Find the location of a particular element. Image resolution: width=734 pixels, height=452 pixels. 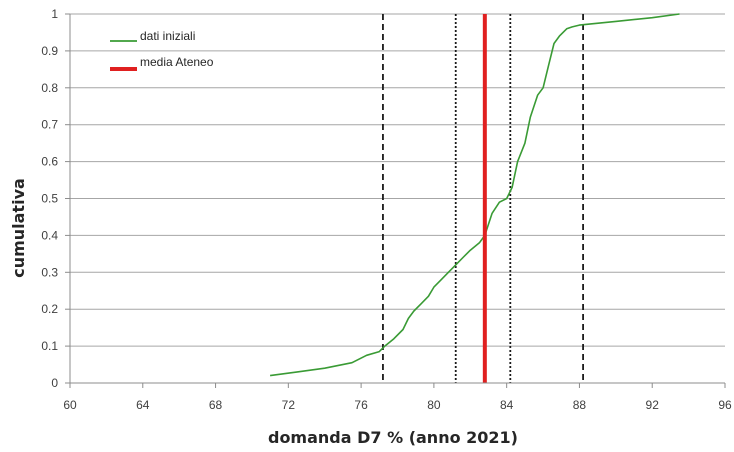

y-tick-label-5: 0.5 is located at coordinates (49, 199).